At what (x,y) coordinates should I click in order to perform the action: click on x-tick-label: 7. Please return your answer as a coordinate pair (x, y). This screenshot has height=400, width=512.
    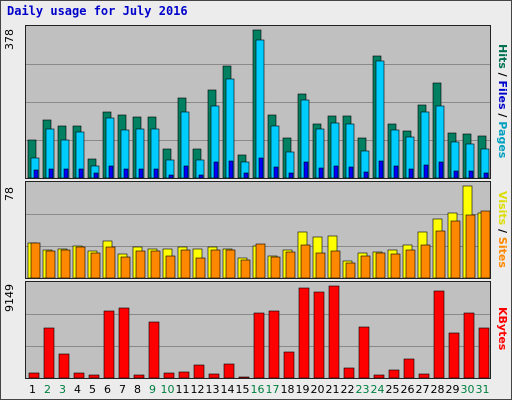
    Looking at the image, I should click on (122, 389).